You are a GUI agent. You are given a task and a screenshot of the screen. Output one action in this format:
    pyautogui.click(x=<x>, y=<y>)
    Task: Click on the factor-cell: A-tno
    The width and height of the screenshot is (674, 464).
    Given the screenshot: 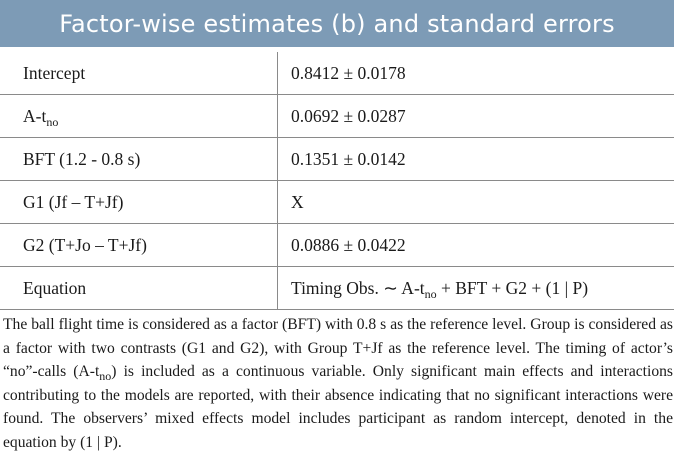 What is the action you would take?
    pyautogui.click(x=139, y=116)
    